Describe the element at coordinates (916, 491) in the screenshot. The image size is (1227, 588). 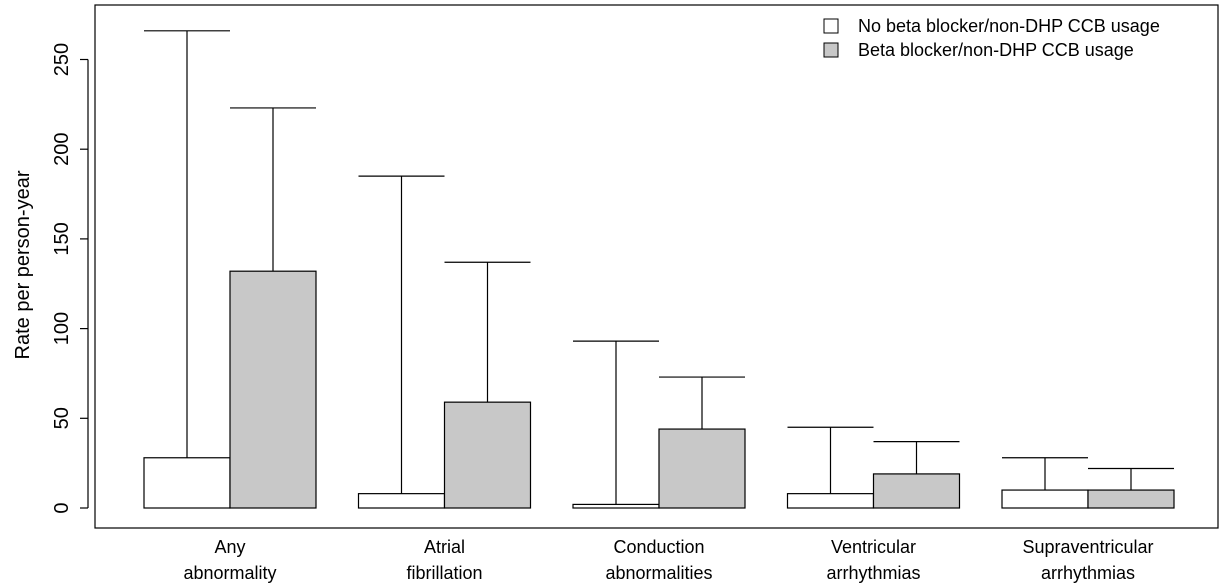
I see `bar-series2-cat4` at that location.